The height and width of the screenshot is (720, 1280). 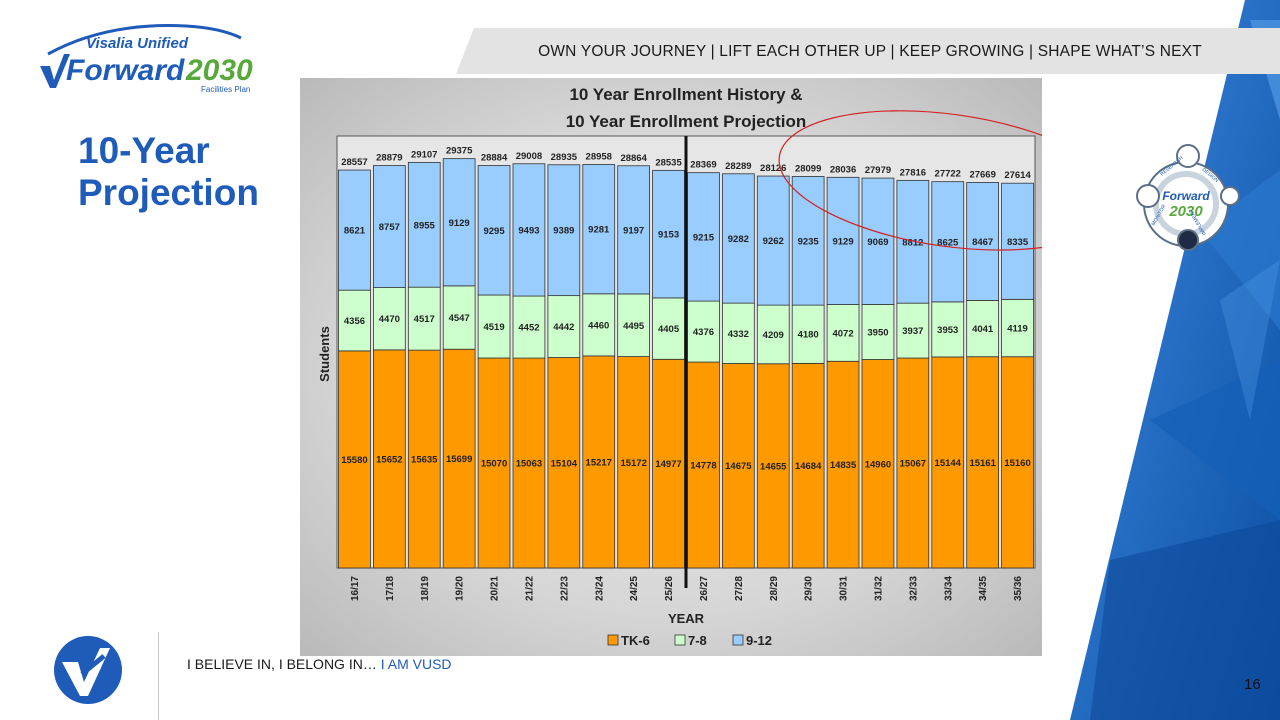 What do you see at coordinates (704, 237) in the screenshot?
I see `data-label-9-12-11: 9215` at bounding box center [704, 237].